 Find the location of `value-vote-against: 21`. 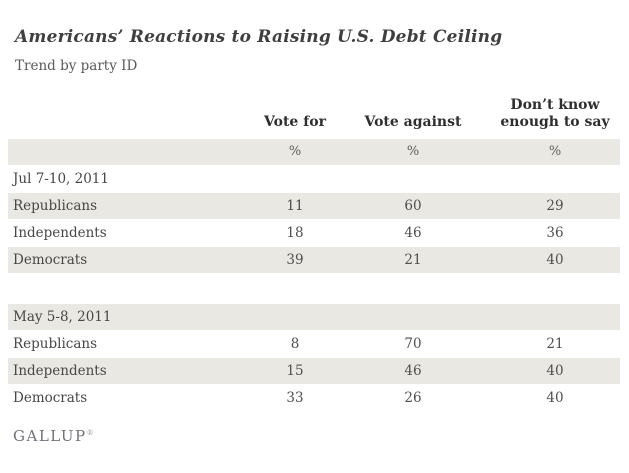

value-vote-against: 21 is located at coordinates (413, 260).